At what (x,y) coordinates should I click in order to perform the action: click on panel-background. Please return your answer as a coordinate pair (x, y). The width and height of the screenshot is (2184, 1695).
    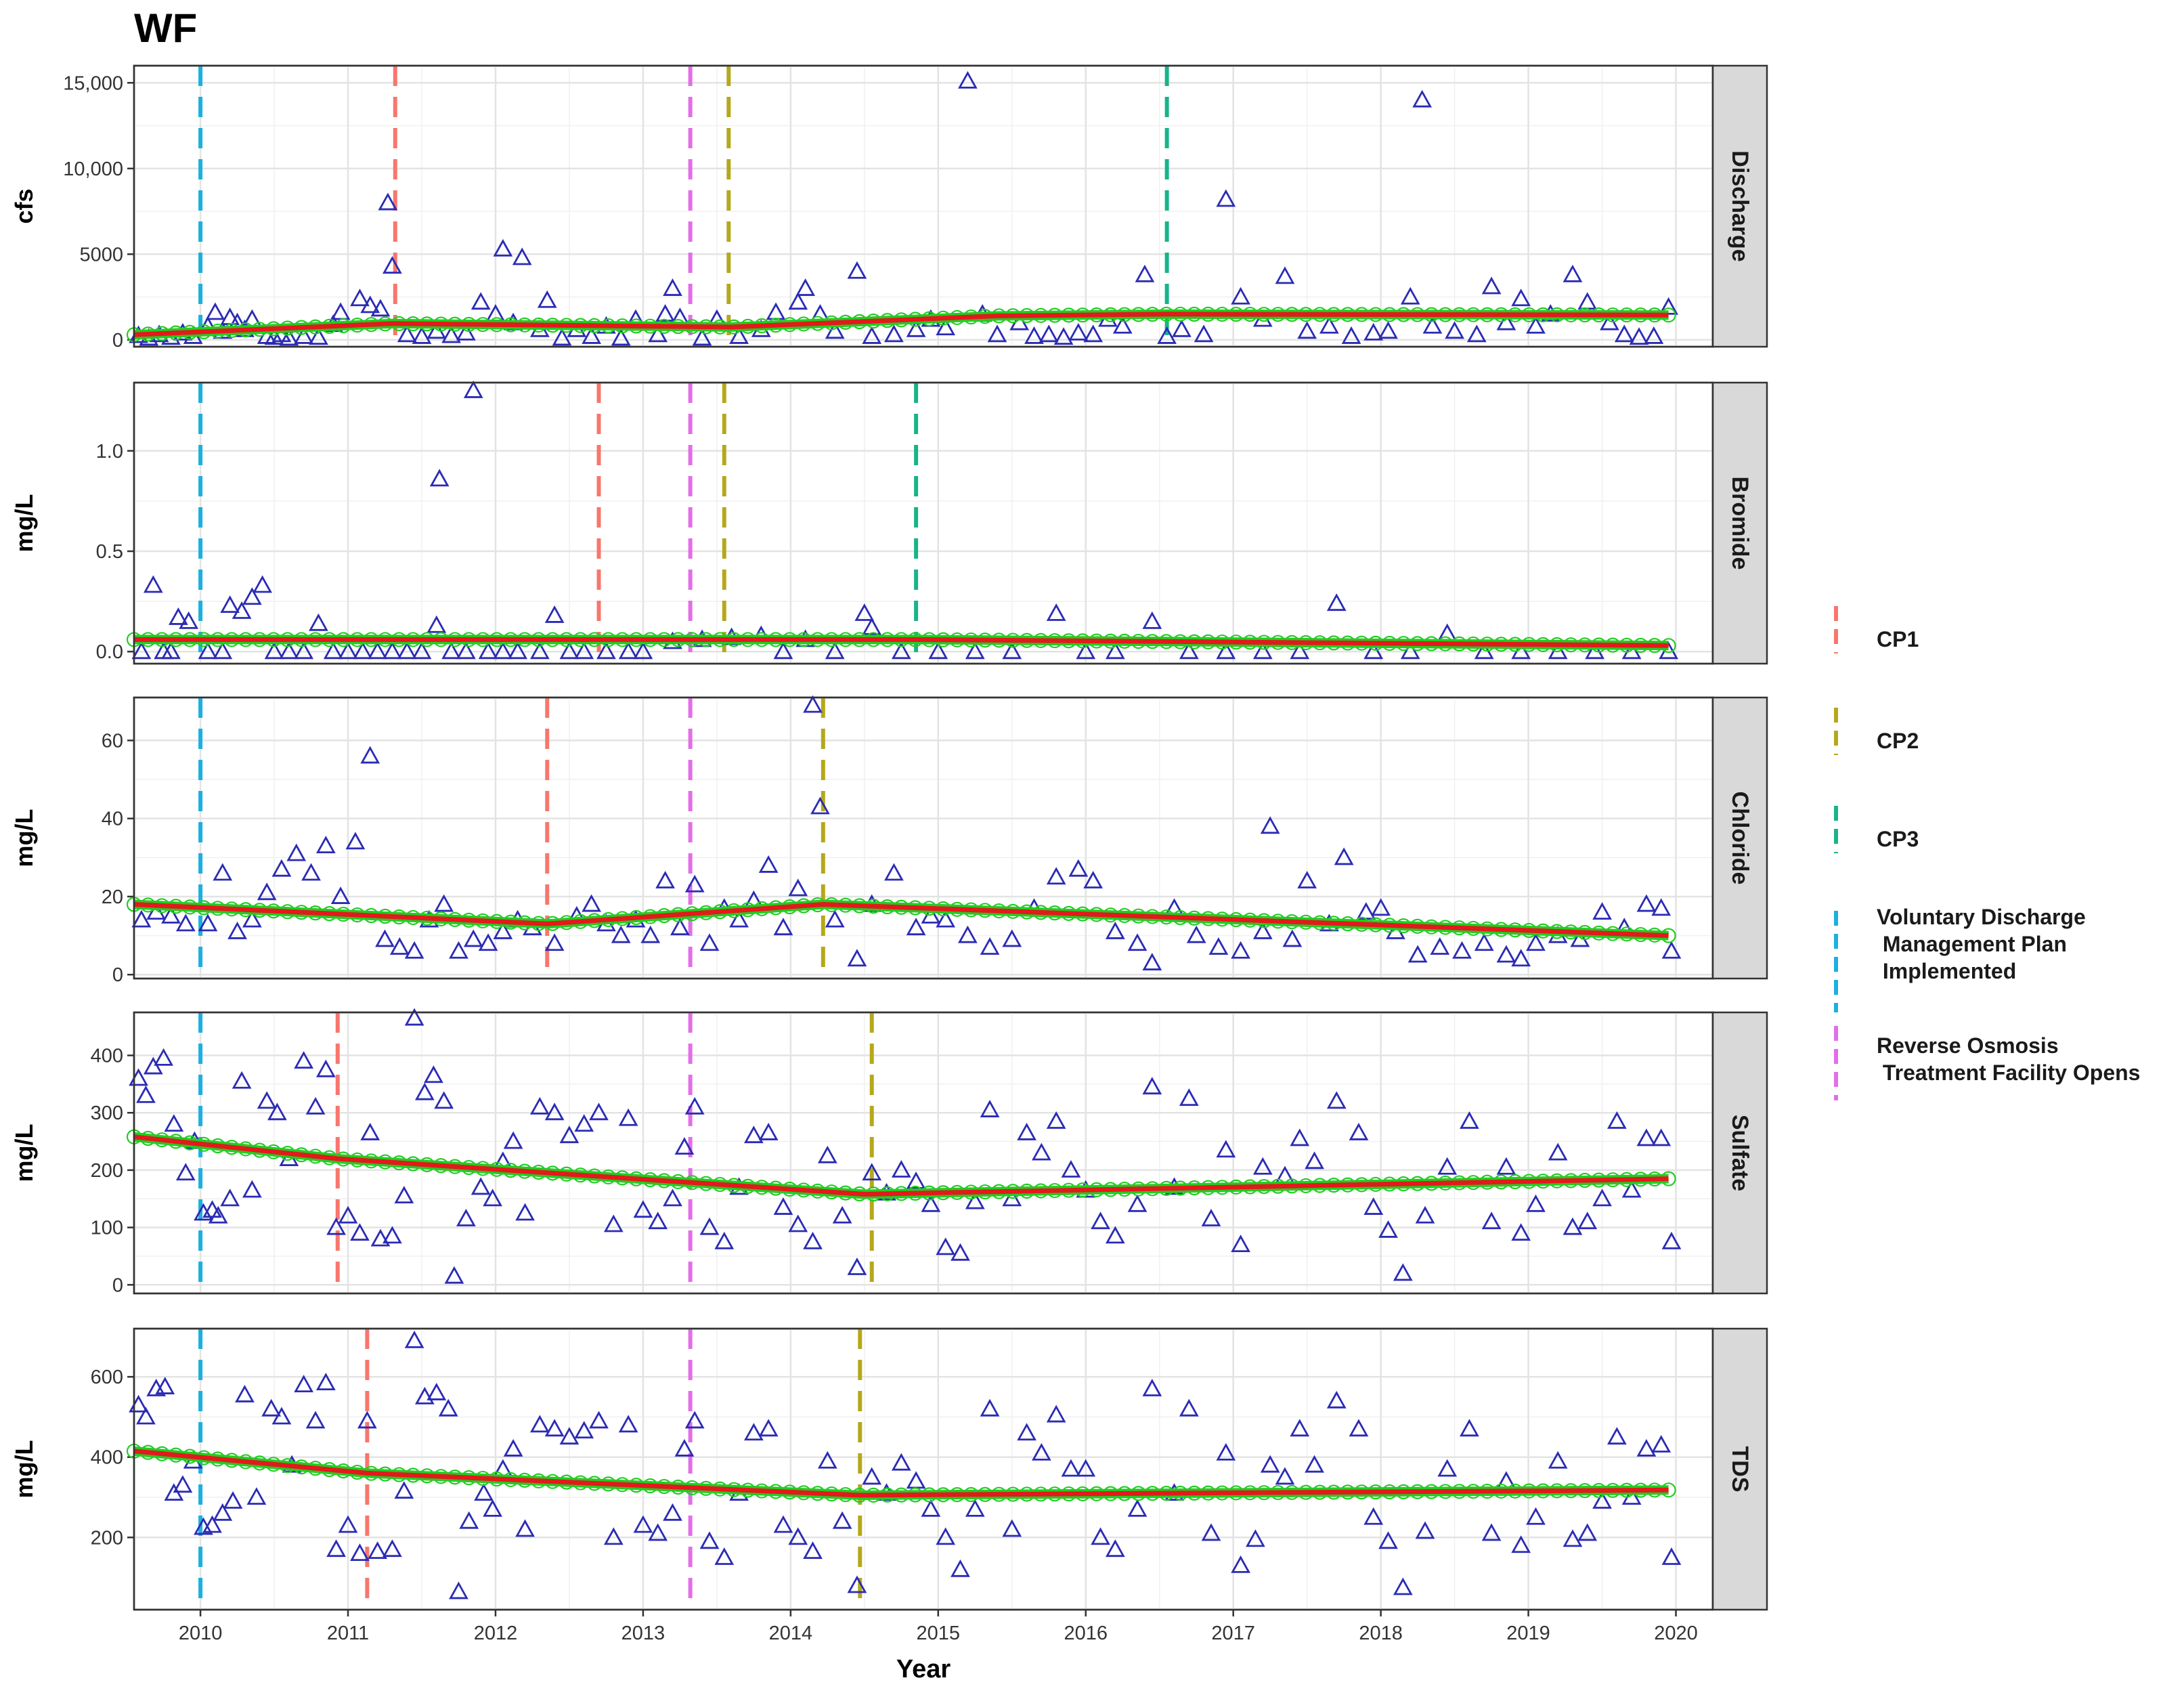
    Looking at the image, I should click on (923, 1469).